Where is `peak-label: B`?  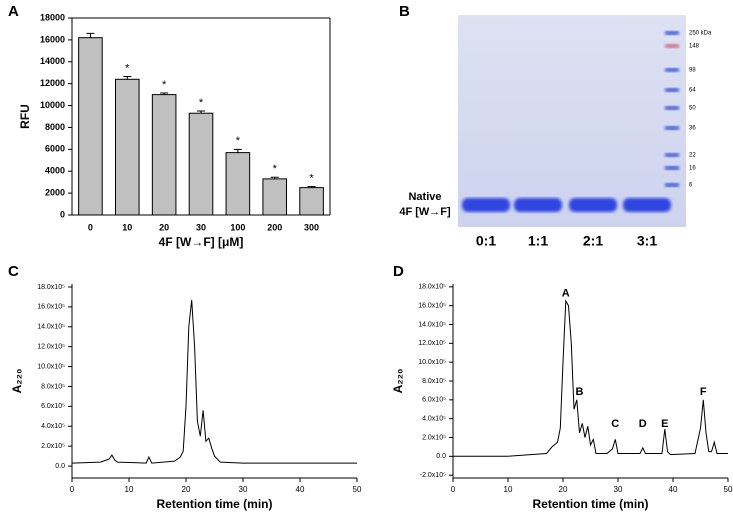
peak-label: B is located at coordinates (580, 392).